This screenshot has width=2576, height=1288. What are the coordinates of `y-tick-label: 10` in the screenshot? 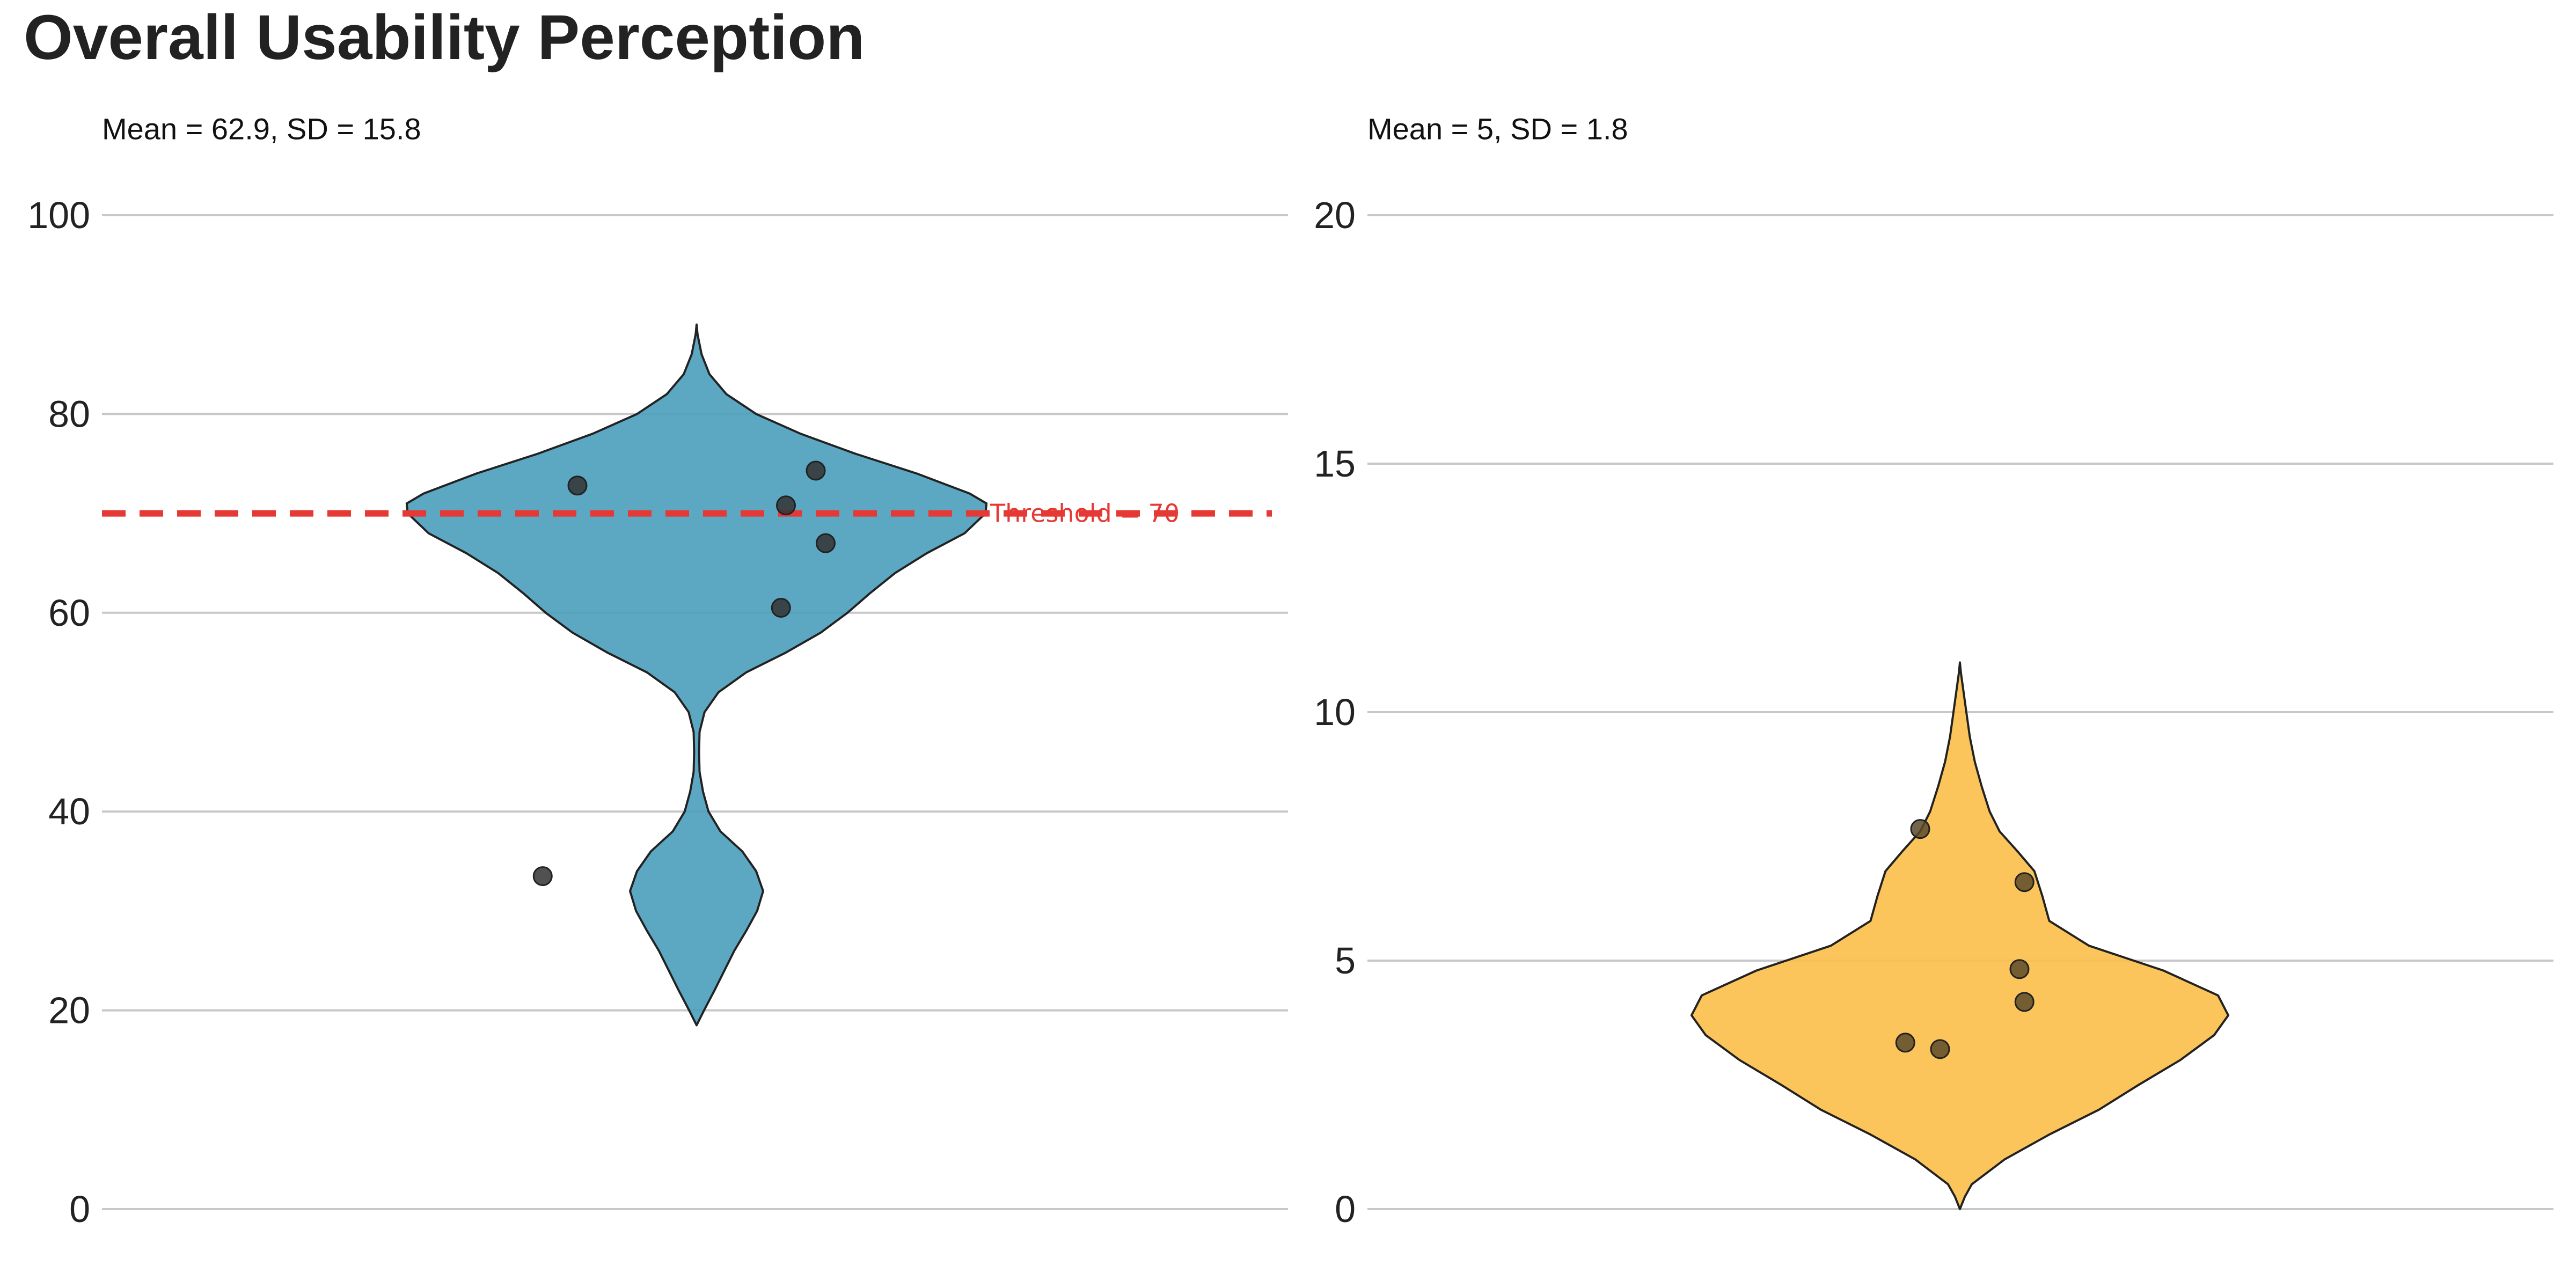 It's located at (1335, 712).